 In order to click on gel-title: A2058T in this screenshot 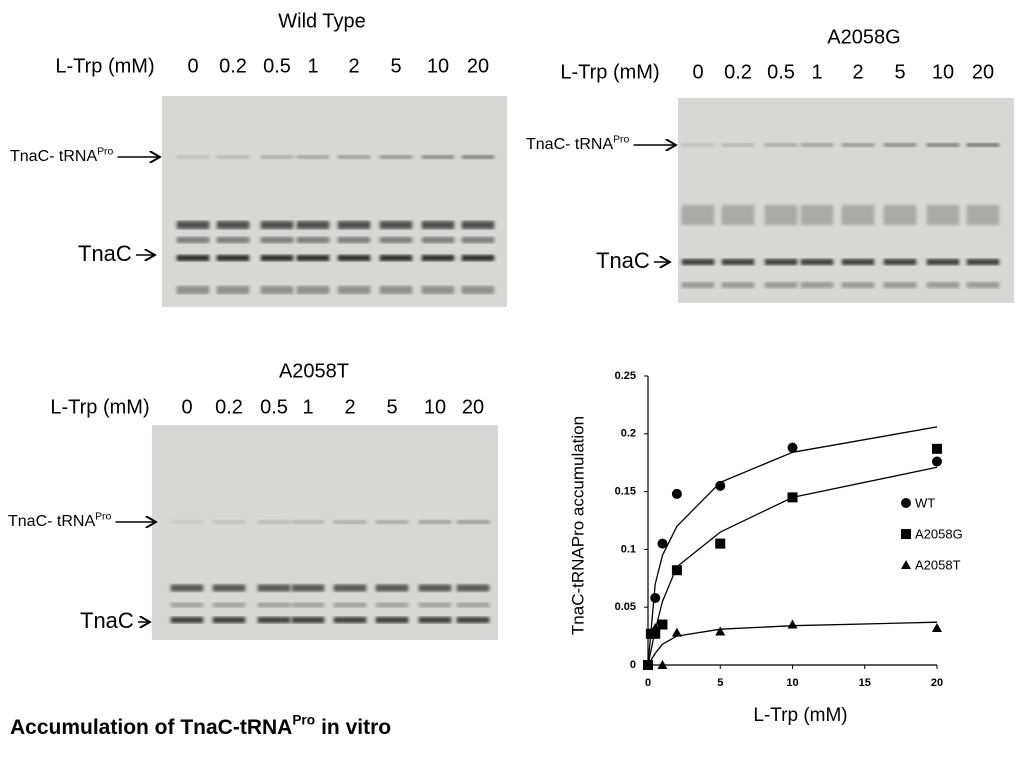, I will do `click(314, 371)`.